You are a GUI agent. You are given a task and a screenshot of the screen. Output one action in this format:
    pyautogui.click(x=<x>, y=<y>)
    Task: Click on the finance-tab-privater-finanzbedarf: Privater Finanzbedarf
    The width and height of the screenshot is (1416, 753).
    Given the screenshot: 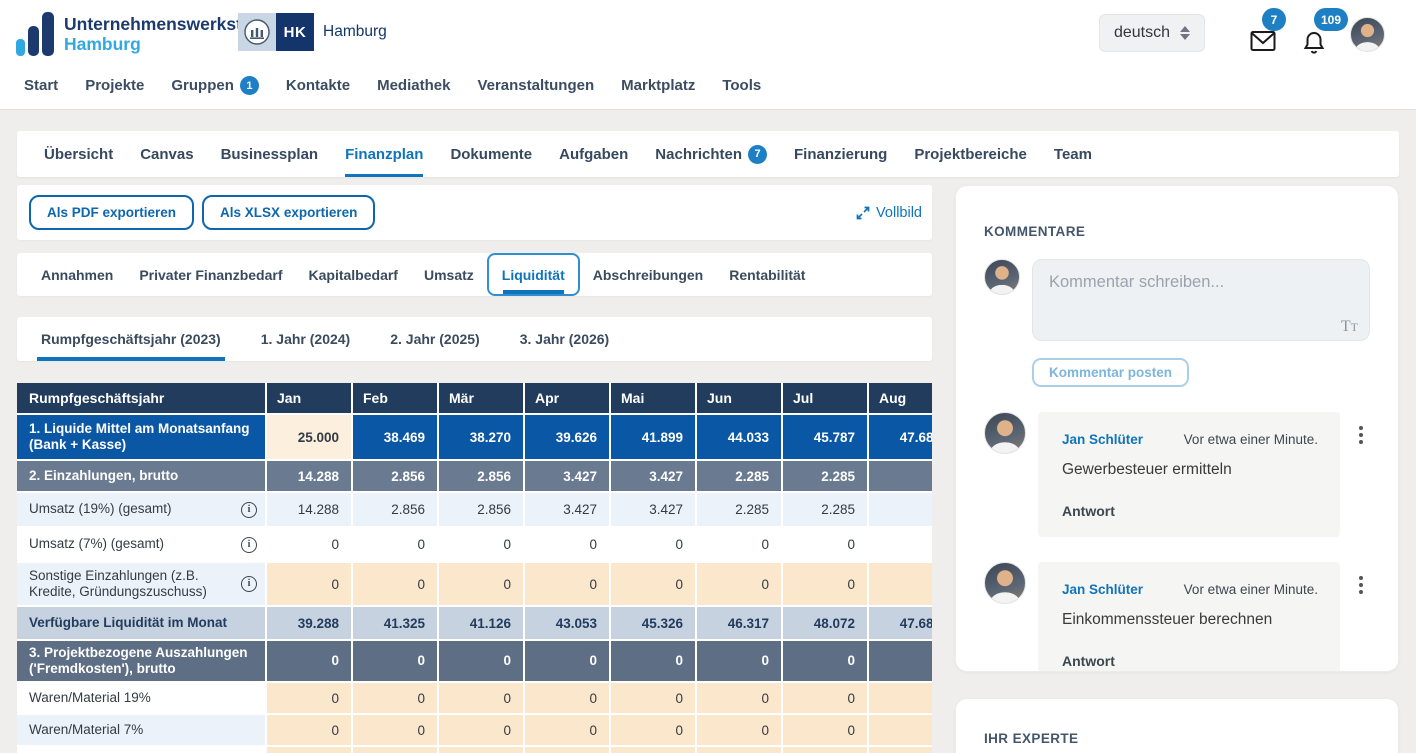 What is the action you would take?
    pyautogui.click(x=211, y=274)
    